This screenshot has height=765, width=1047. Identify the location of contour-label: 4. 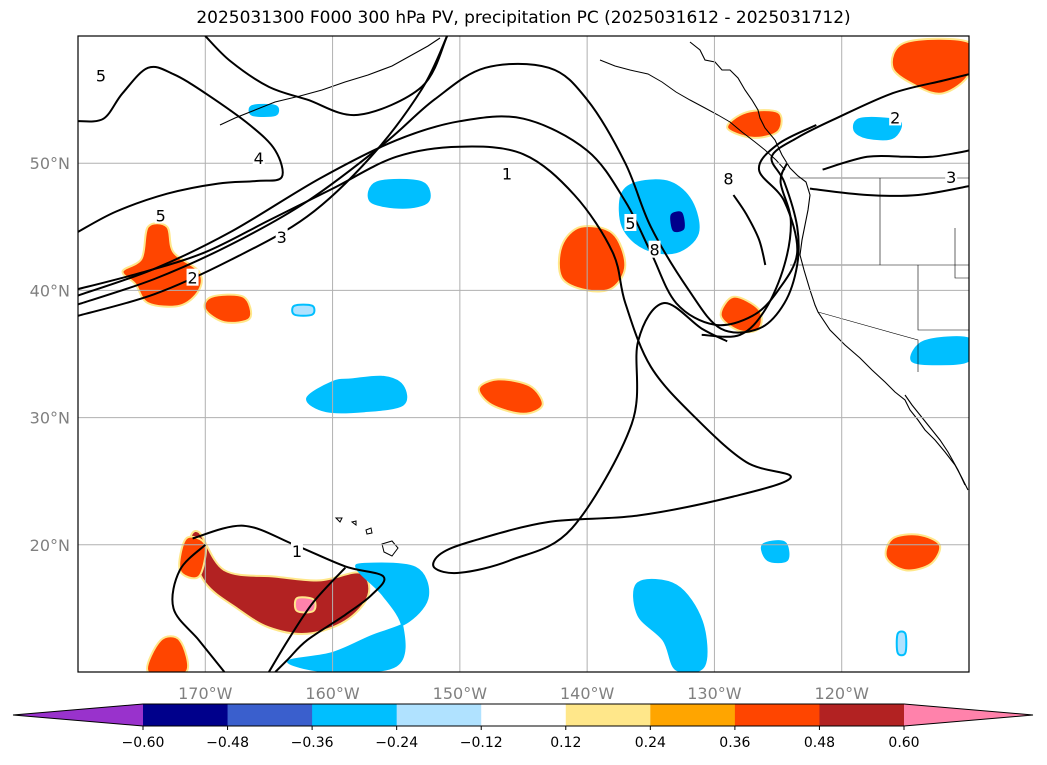
(259, 158).